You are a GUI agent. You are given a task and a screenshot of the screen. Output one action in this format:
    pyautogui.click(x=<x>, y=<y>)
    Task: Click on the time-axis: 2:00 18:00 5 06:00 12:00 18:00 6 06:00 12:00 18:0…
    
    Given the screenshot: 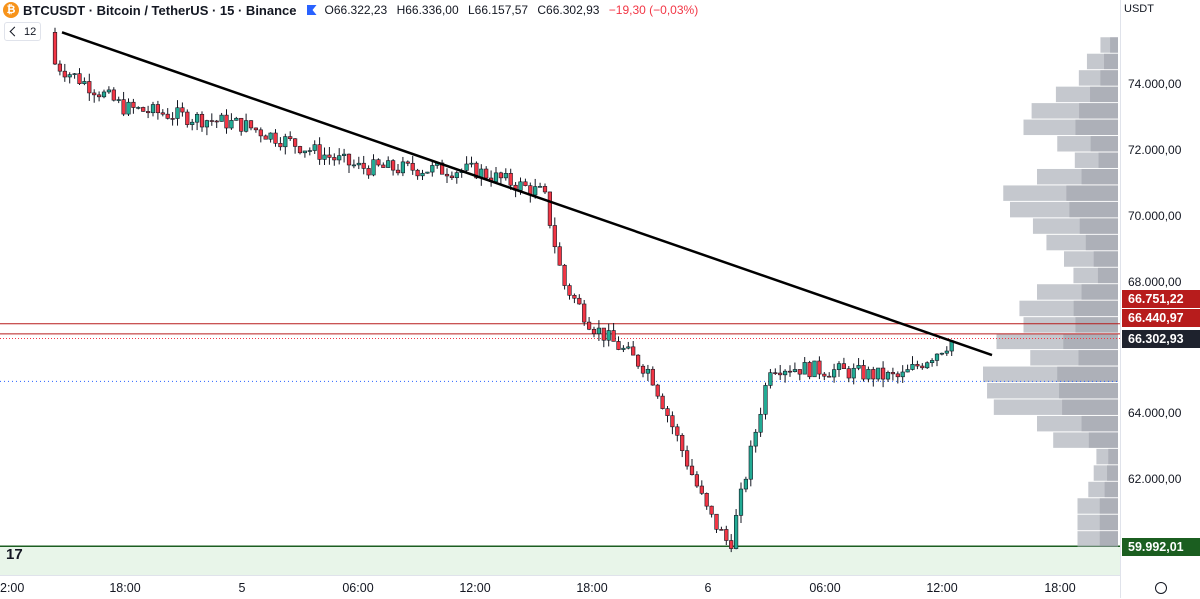 What is the action you would take?
    pyautogui.click(x=560, y=587)
    